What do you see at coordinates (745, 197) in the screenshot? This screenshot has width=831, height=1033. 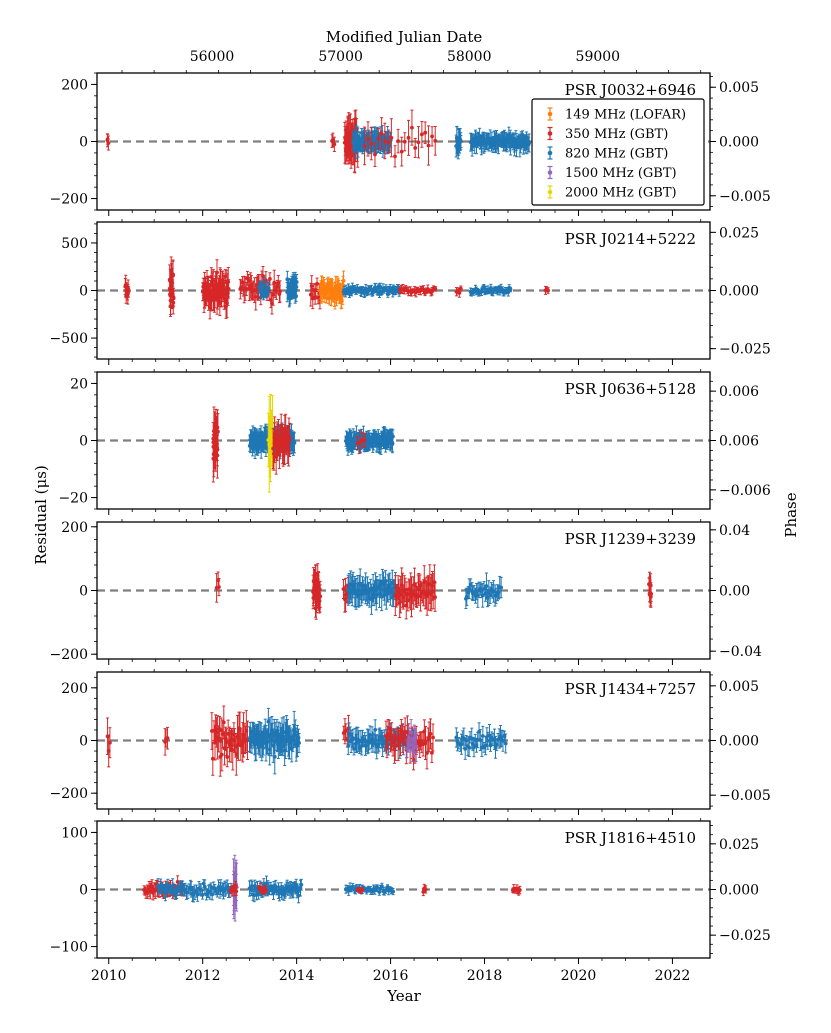 I see `phase-tick-label: −0.005` at bounding box center [745, 197].